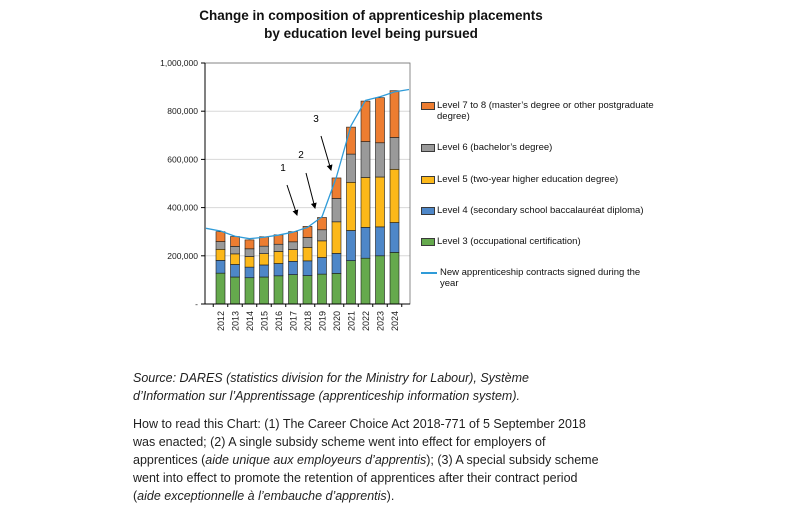 This screenshot has width=795, height=505. I want to click on bar-segment-level-6-2021, so click(351, 168).